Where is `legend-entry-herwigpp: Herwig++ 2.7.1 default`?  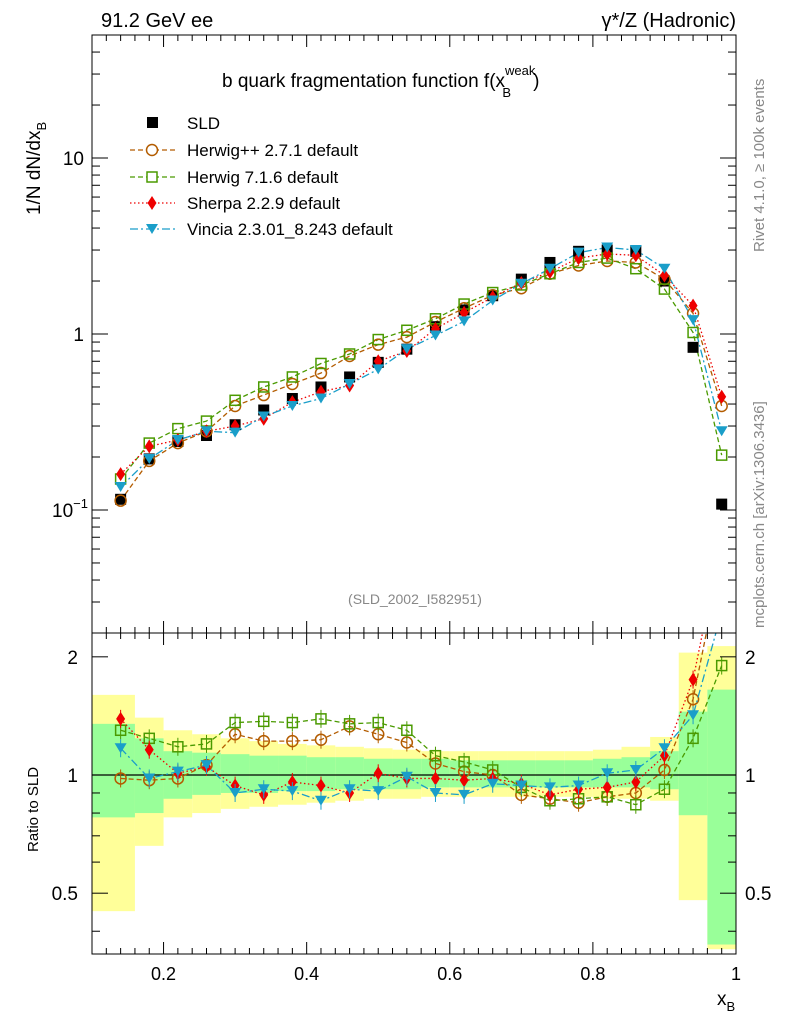
legend-entry-herwigpp: Herwig++ 2.7.1 default is located at coordinates (244, 150).